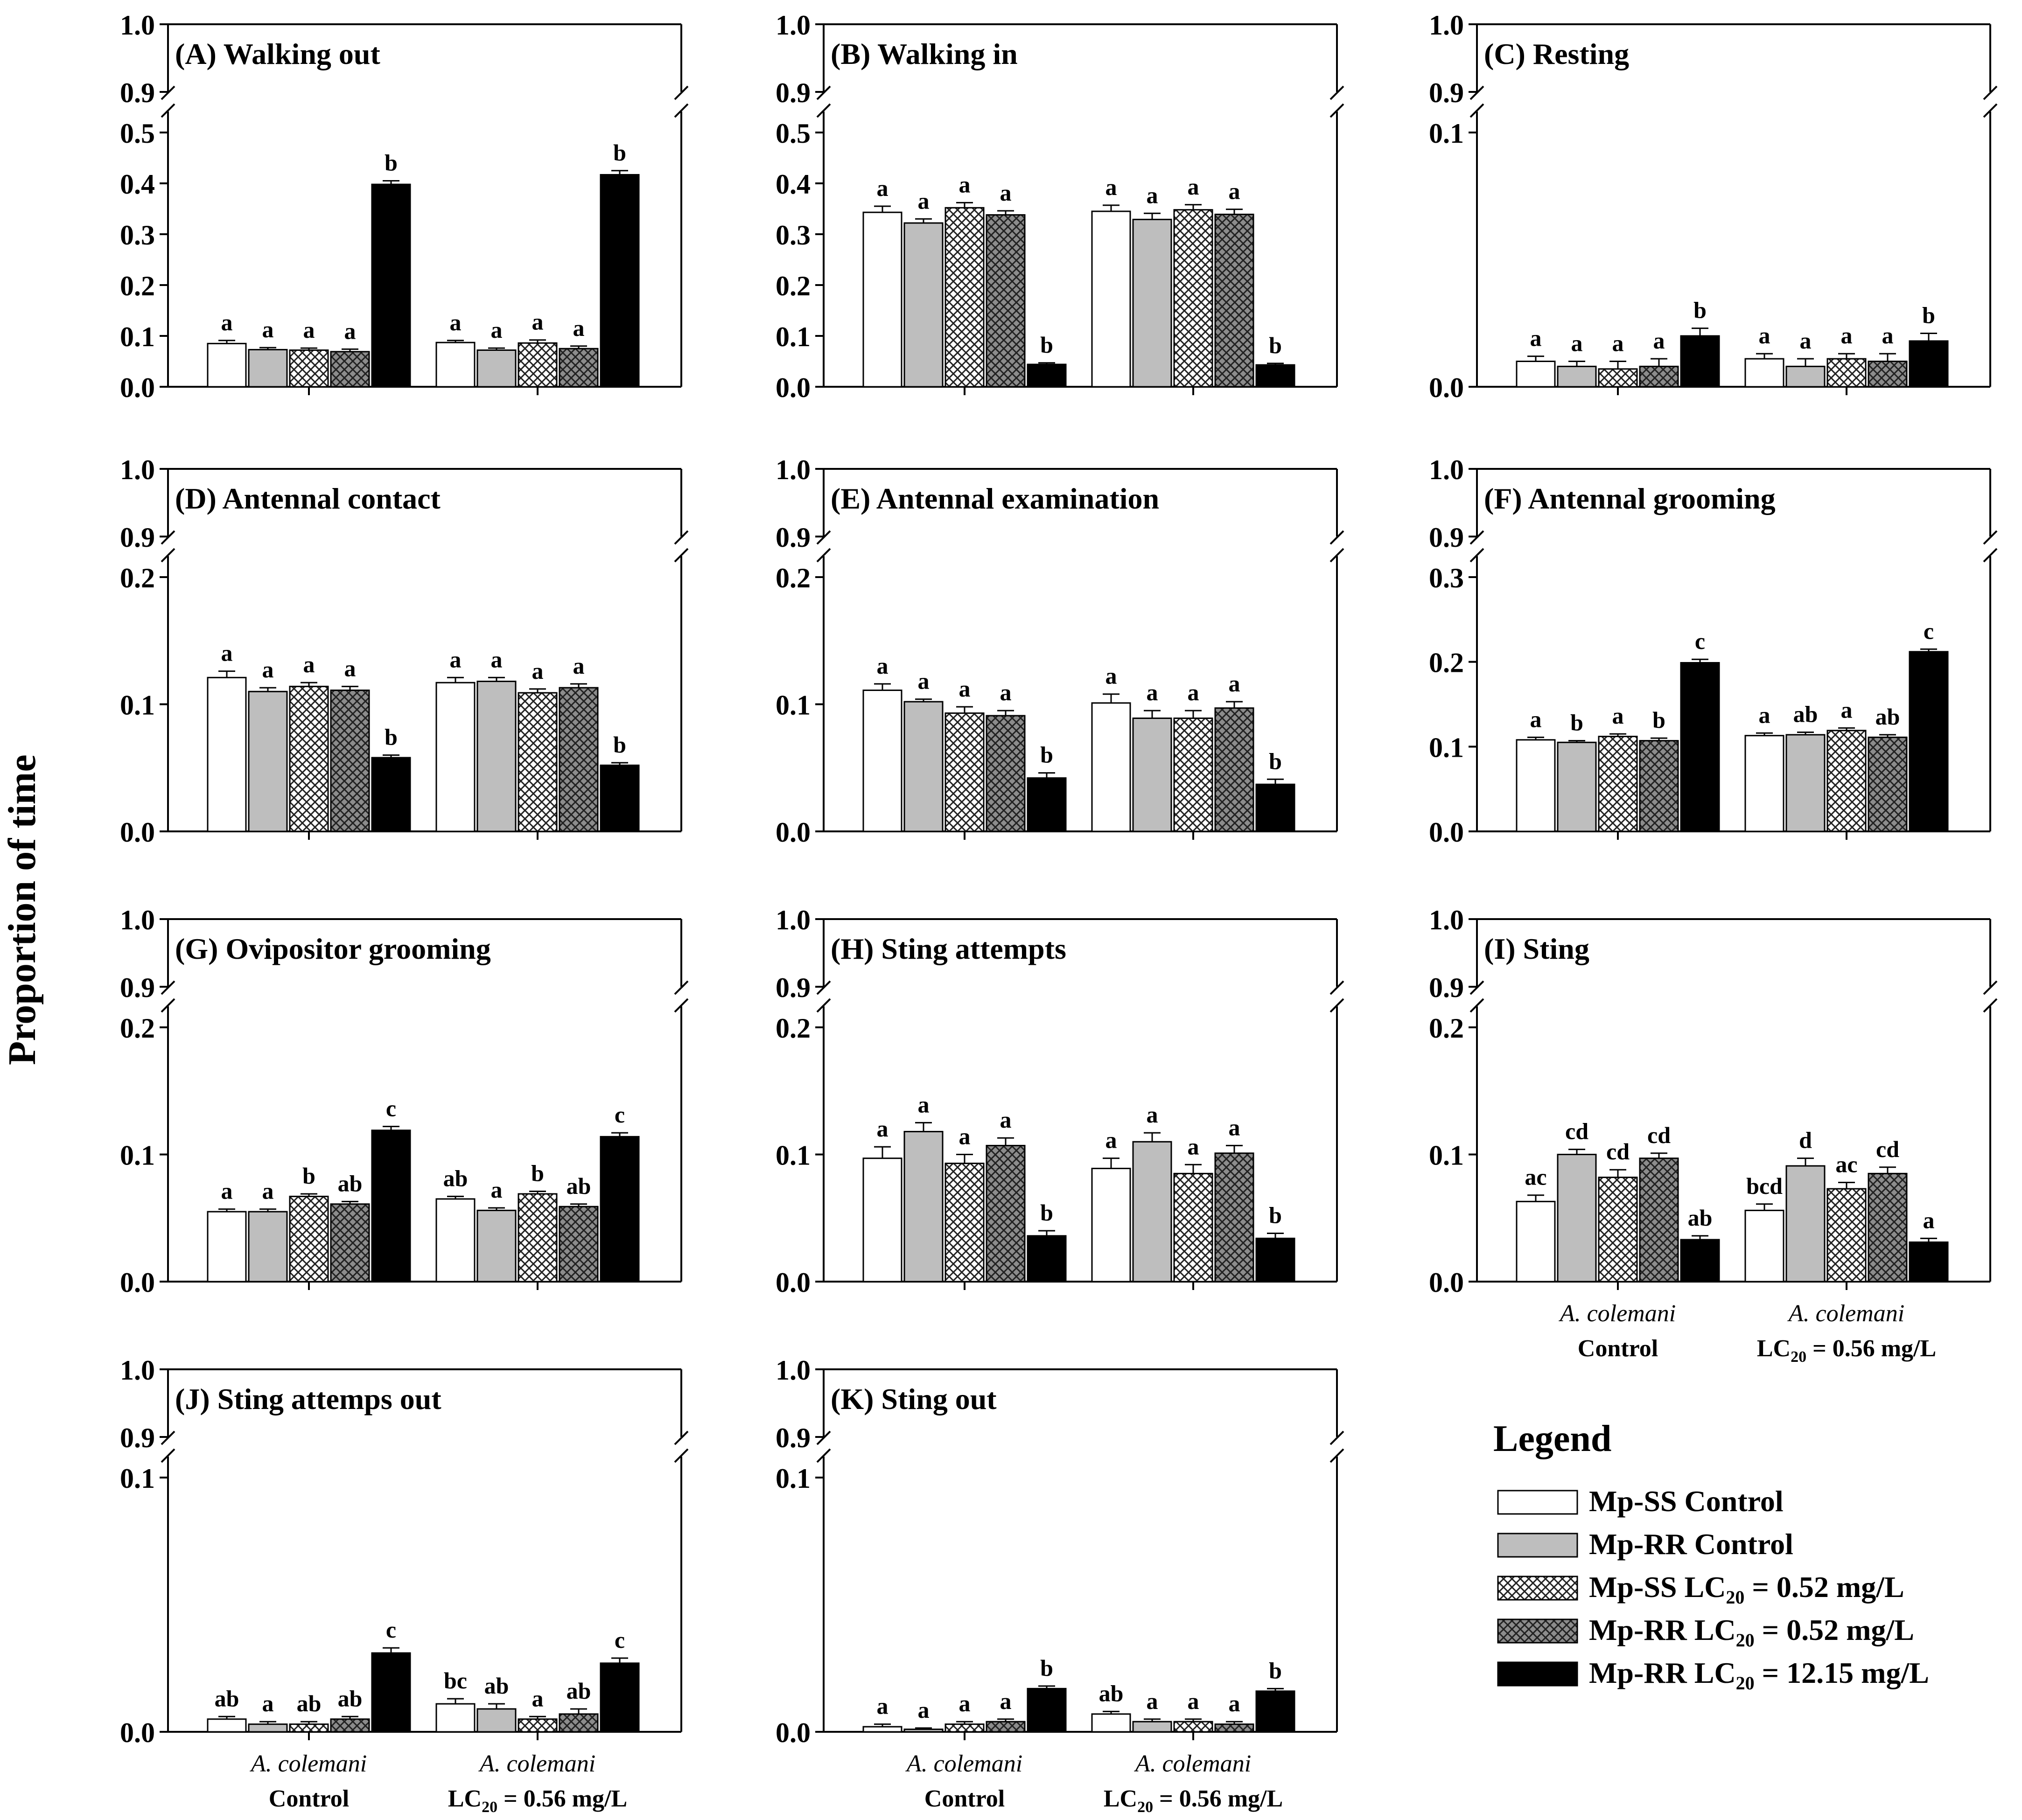  I want to click on chart-title: (H) Sting attempts, so click(948, 948).